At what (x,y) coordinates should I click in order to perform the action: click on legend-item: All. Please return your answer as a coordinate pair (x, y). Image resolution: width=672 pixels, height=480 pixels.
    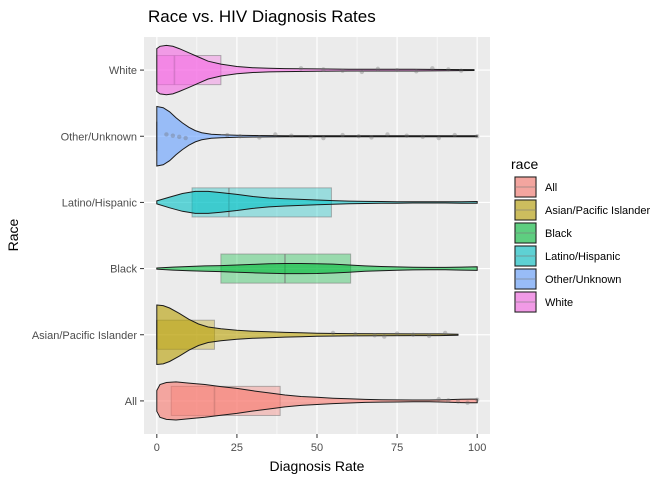
    Looking at the image, I should click on (535, 187).